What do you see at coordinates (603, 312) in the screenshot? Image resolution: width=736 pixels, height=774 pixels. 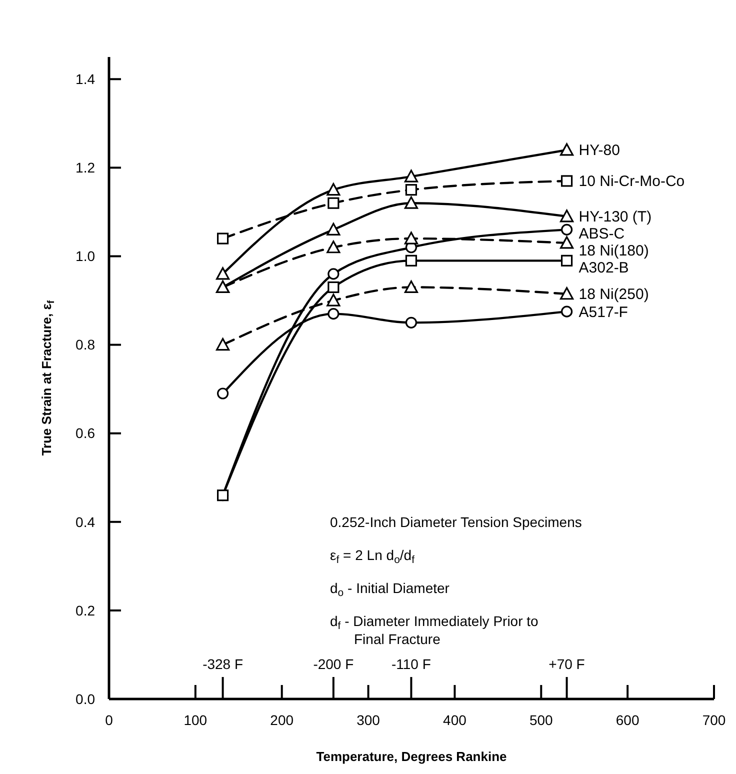 I see `series-label: A517-F` at bounding box center [603, 312].